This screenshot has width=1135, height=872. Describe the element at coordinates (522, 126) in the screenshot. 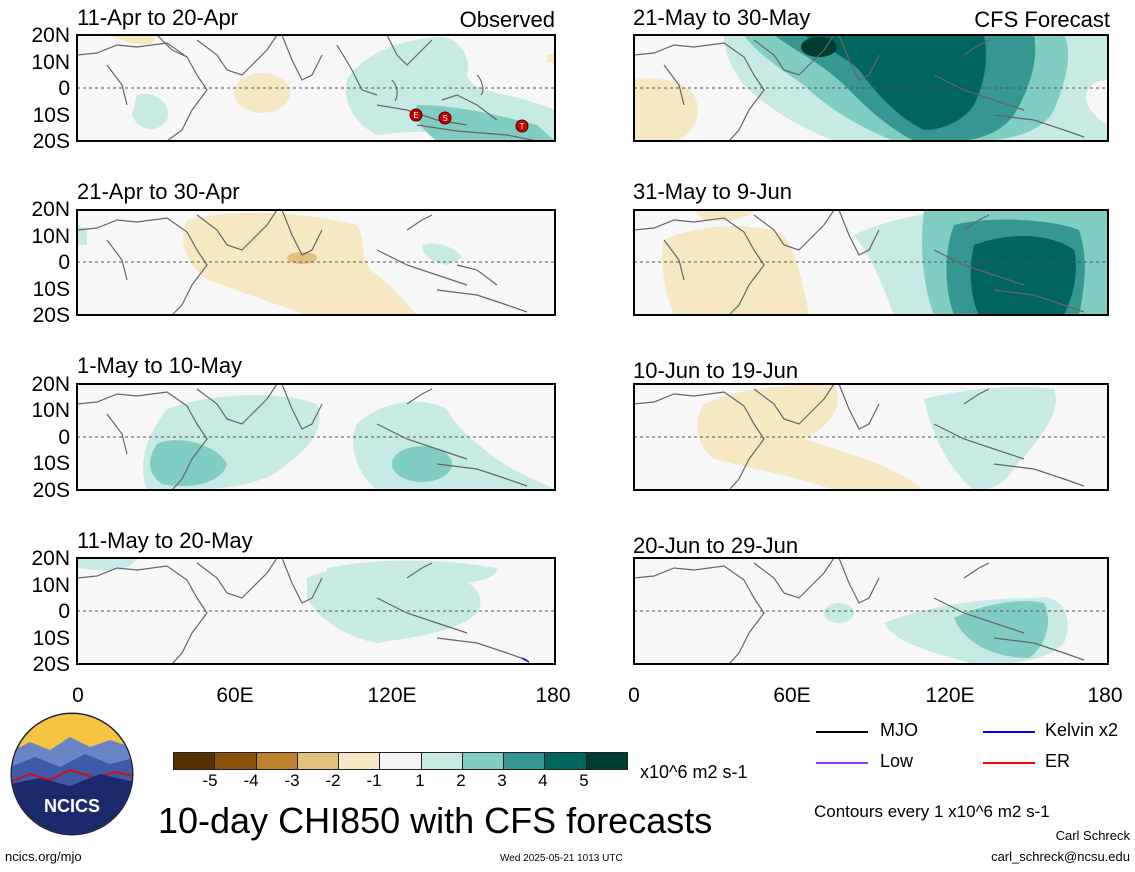

I see `svg-text: T` at that location.